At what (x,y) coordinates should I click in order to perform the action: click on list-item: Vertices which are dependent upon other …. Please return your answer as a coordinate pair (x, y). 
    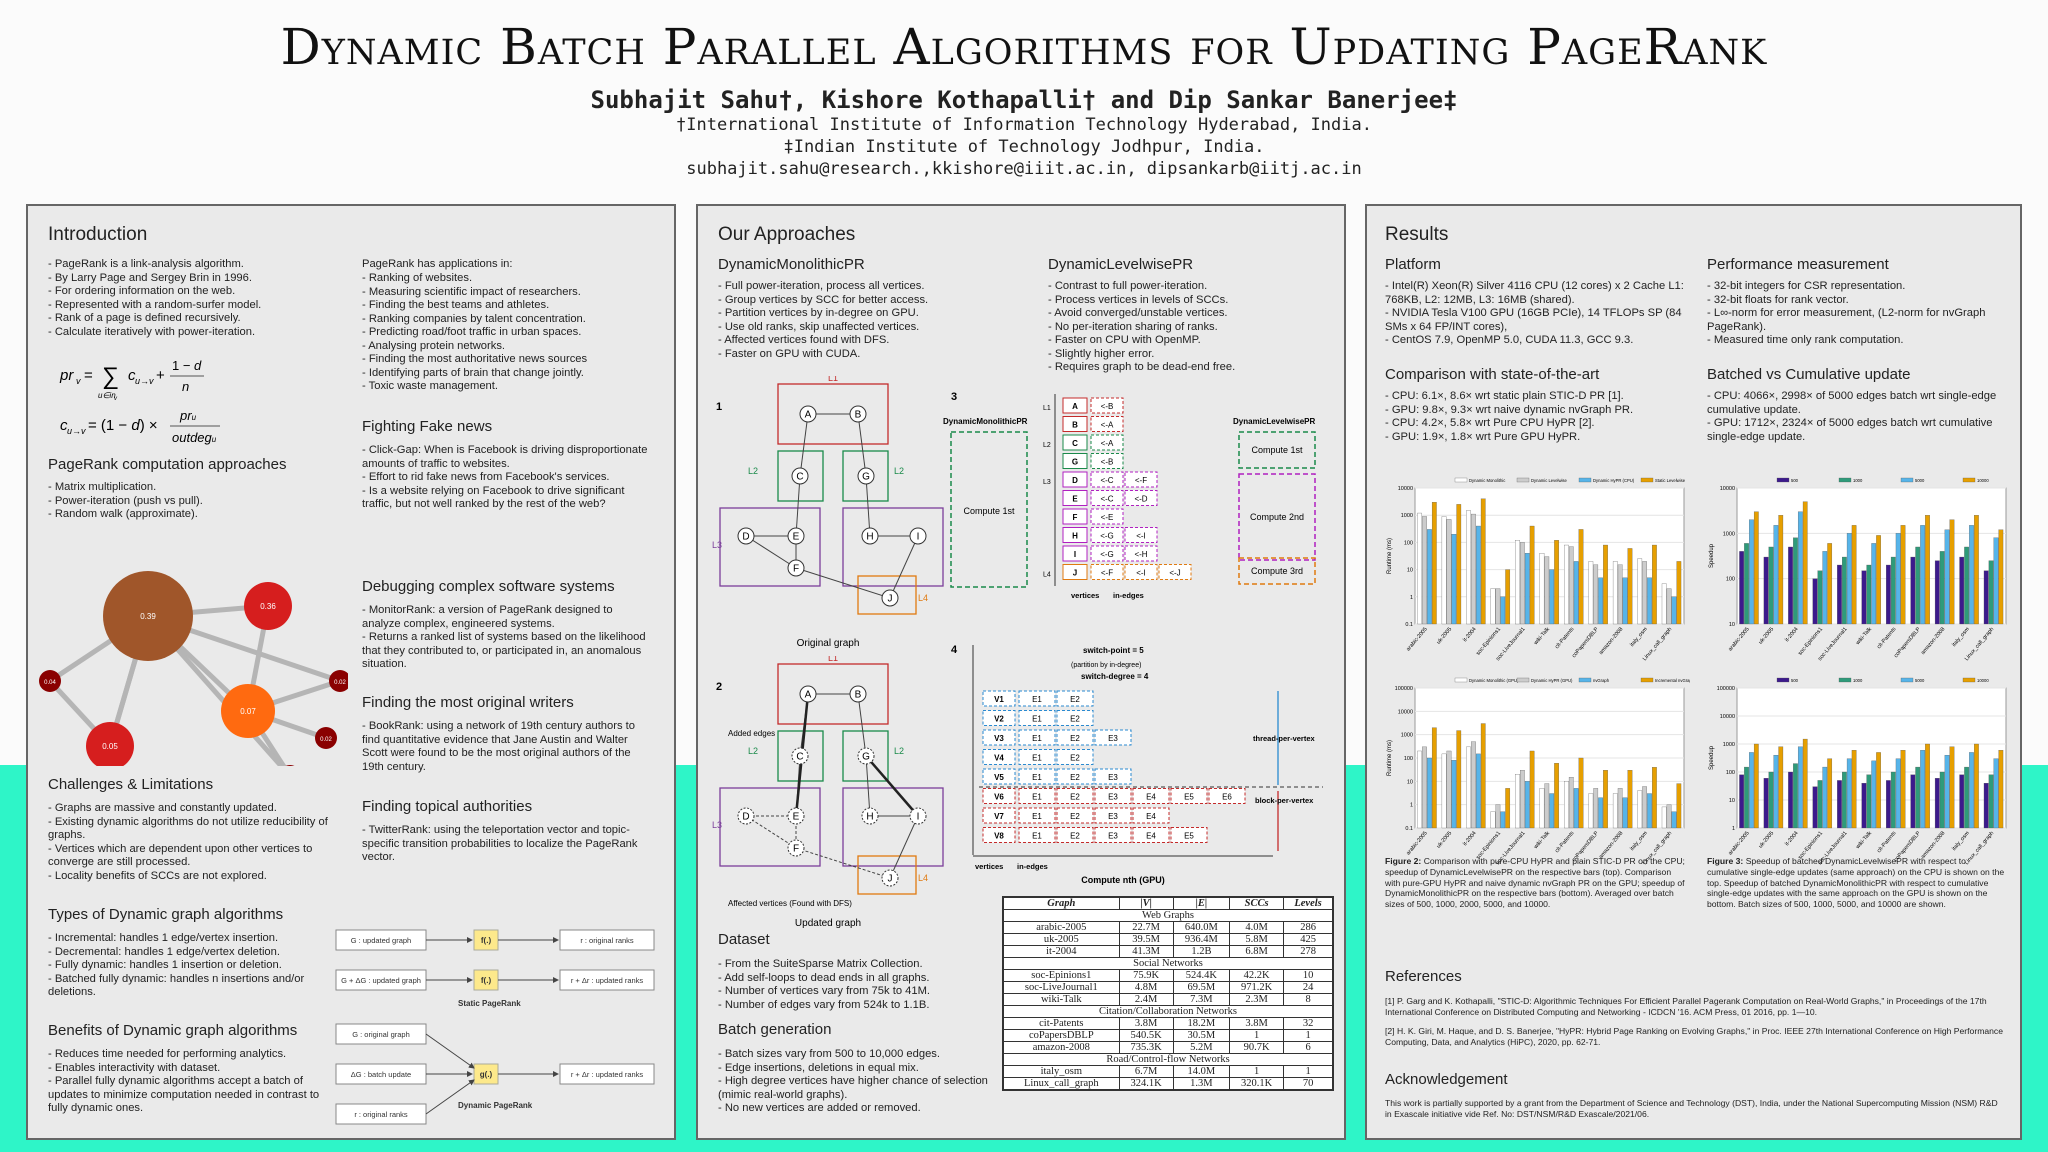
    Looking at the image, I should click on (193, 856).